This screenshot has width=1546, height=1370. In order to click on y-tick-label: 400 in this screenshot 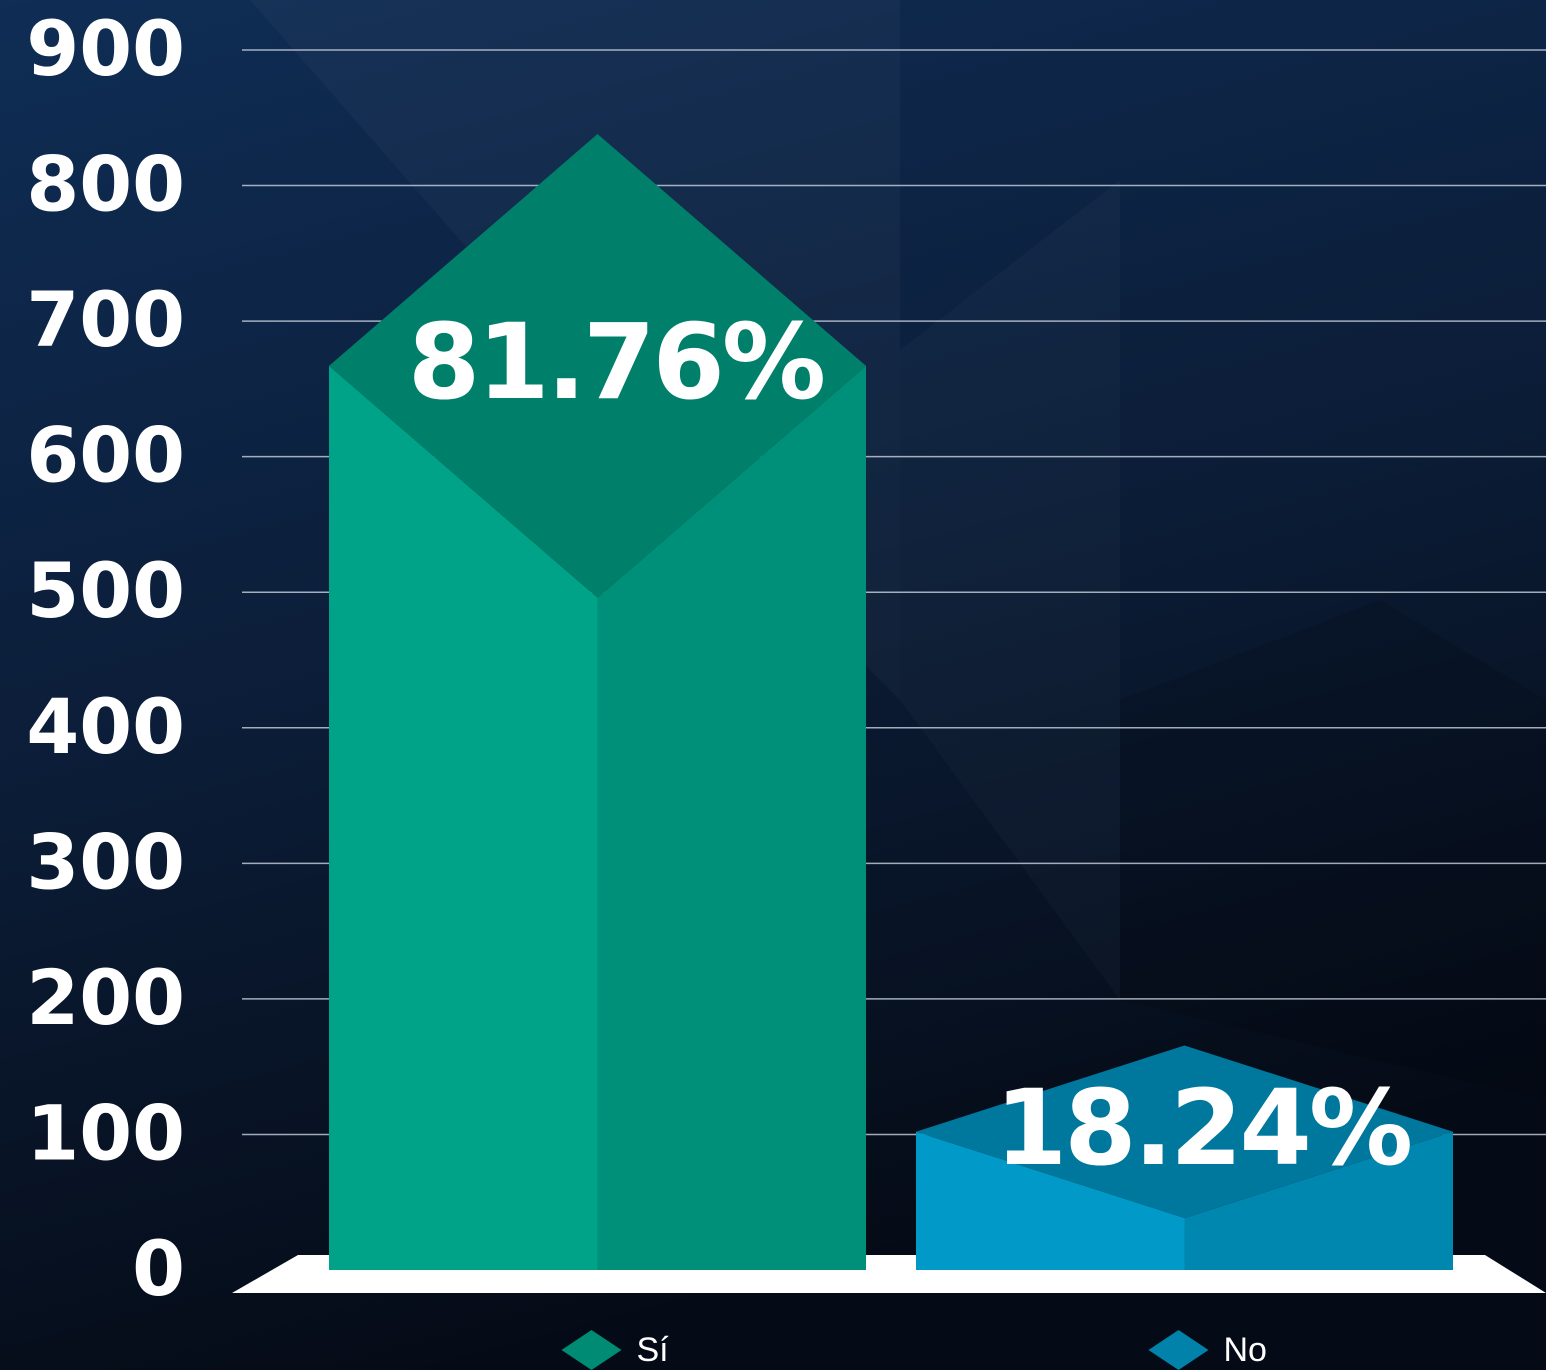, I will do `click(105, 726)`.